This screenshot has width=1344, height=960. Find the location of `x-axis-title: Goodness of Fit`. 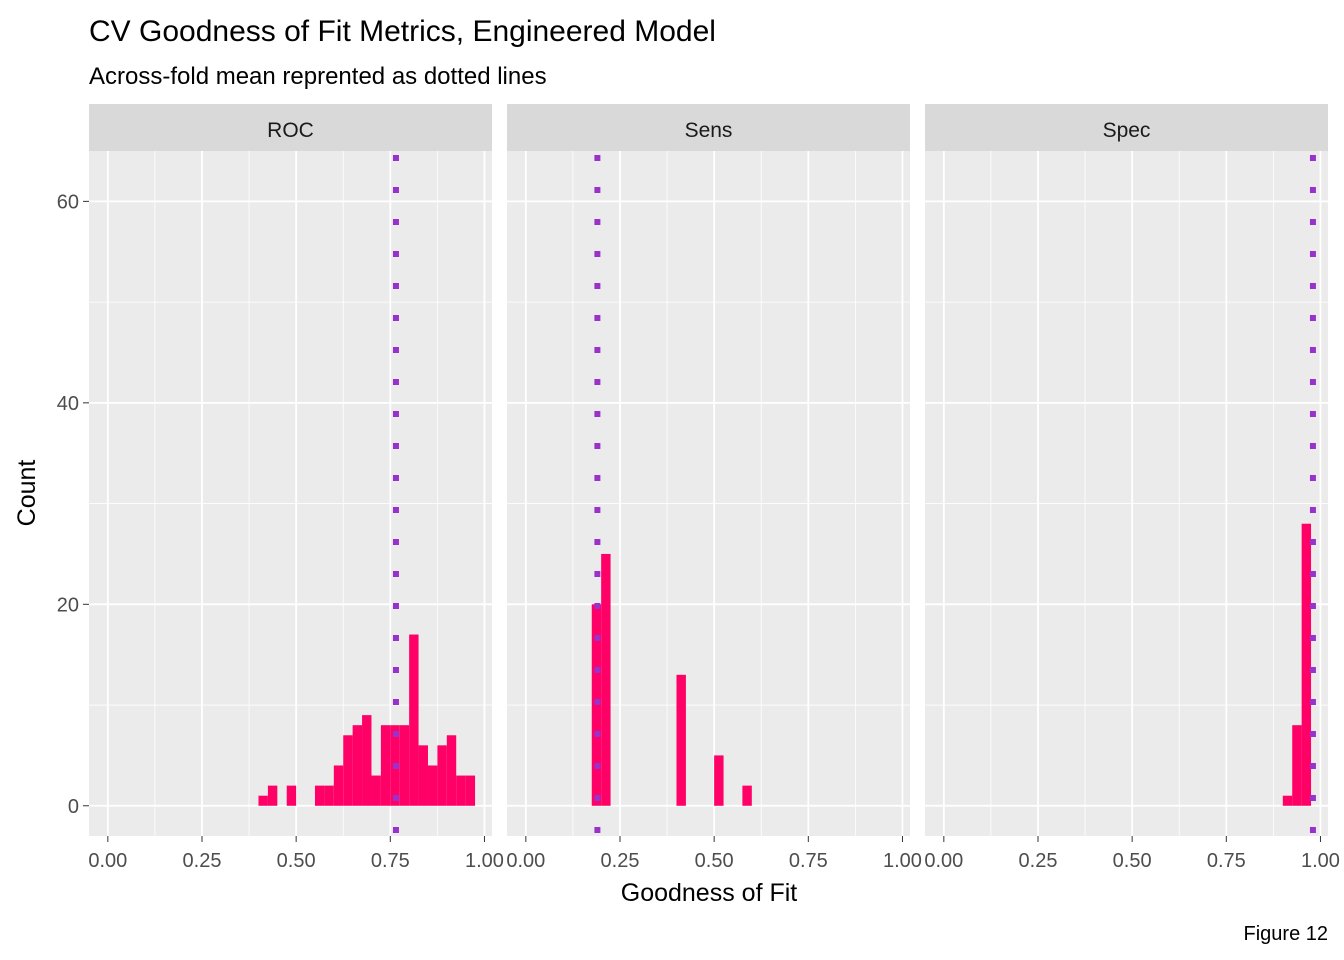

x-axis-title: Goodness of Fit is located at coordinates (709, 893).